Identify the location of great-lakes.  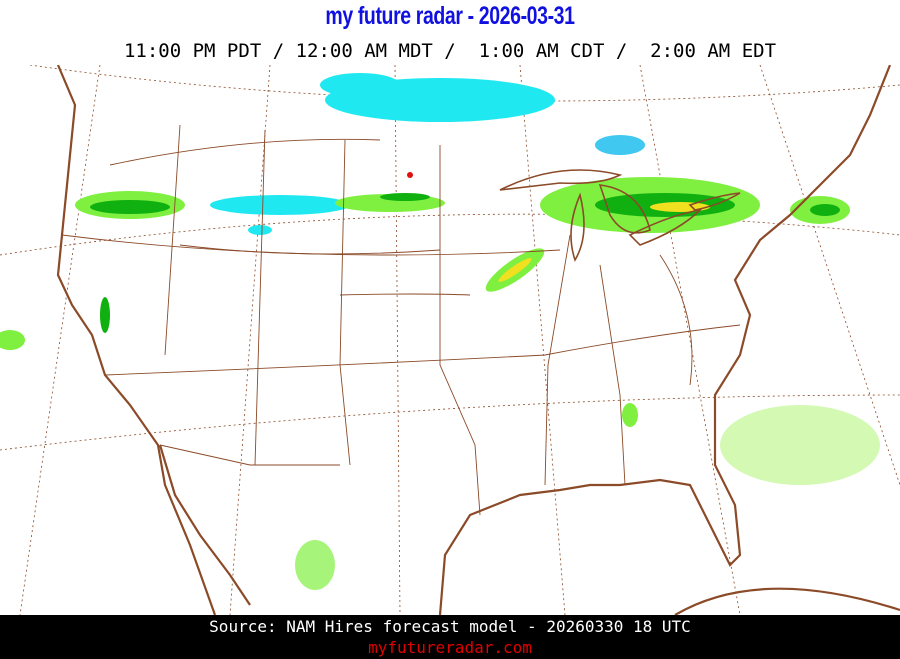
(620, 215).